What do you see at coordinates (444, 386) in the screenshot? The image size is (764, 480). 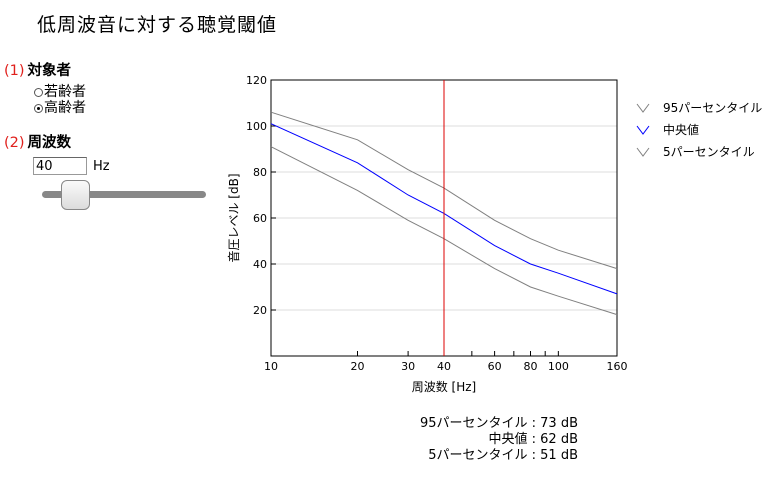 I see `x-axis-title: 周波数 [Hz]` at bounding box center [444, 386].